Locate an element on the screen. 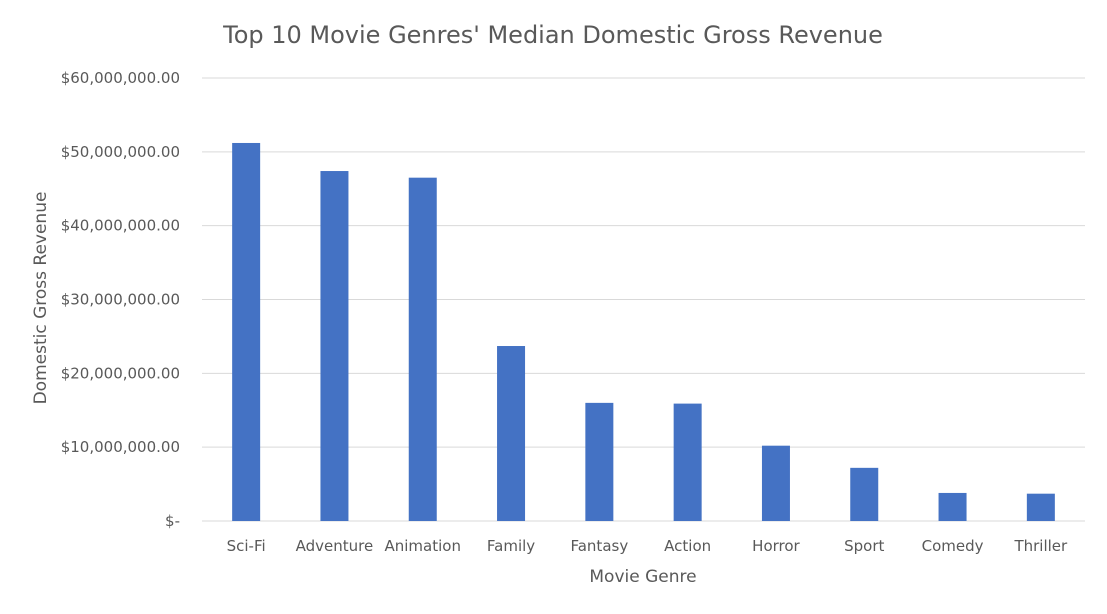 Image resolution: width=1107 pixels, height=614 pixels. y-tick-label: $20,000,000.00 is located at coordinates (120, 373).